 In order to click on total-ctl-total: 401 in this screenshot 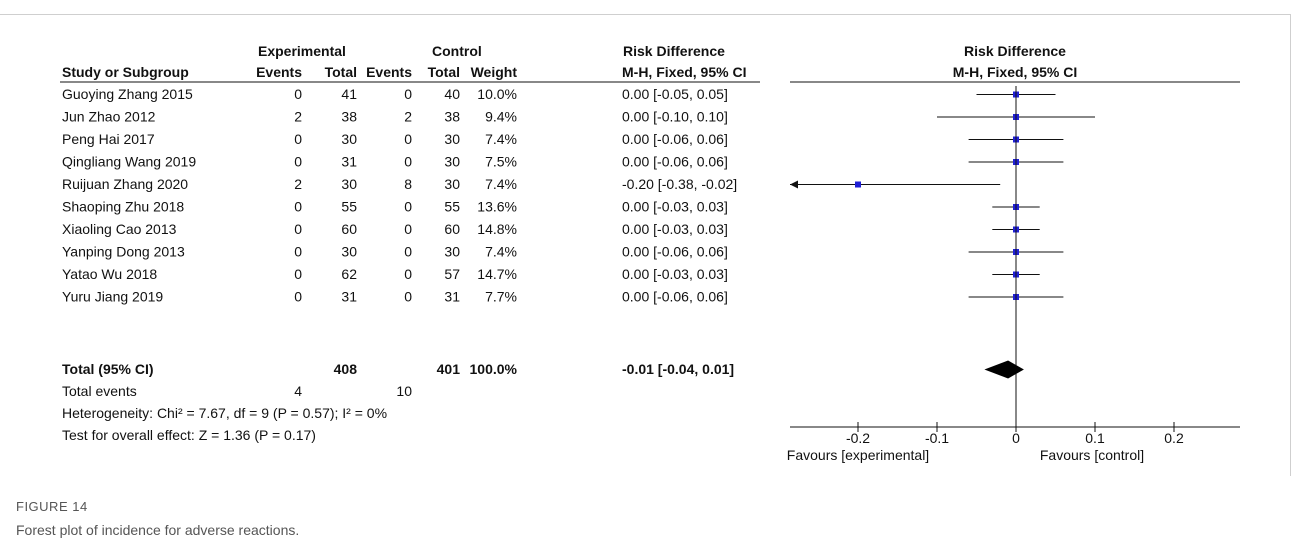, I will do `click(449, 369)`.